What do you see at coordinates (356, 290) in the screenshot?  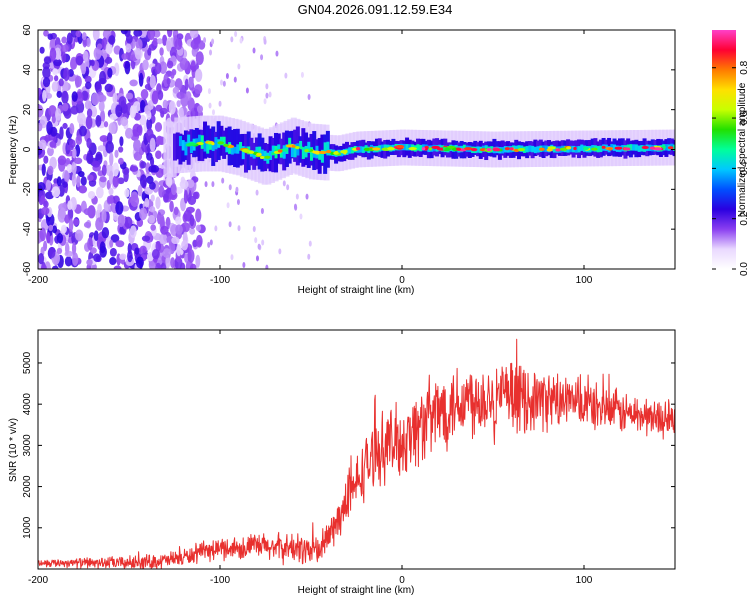 I see `spectrogram-xlabel: Height of straight line (km)` at bounding box center [356, 290].